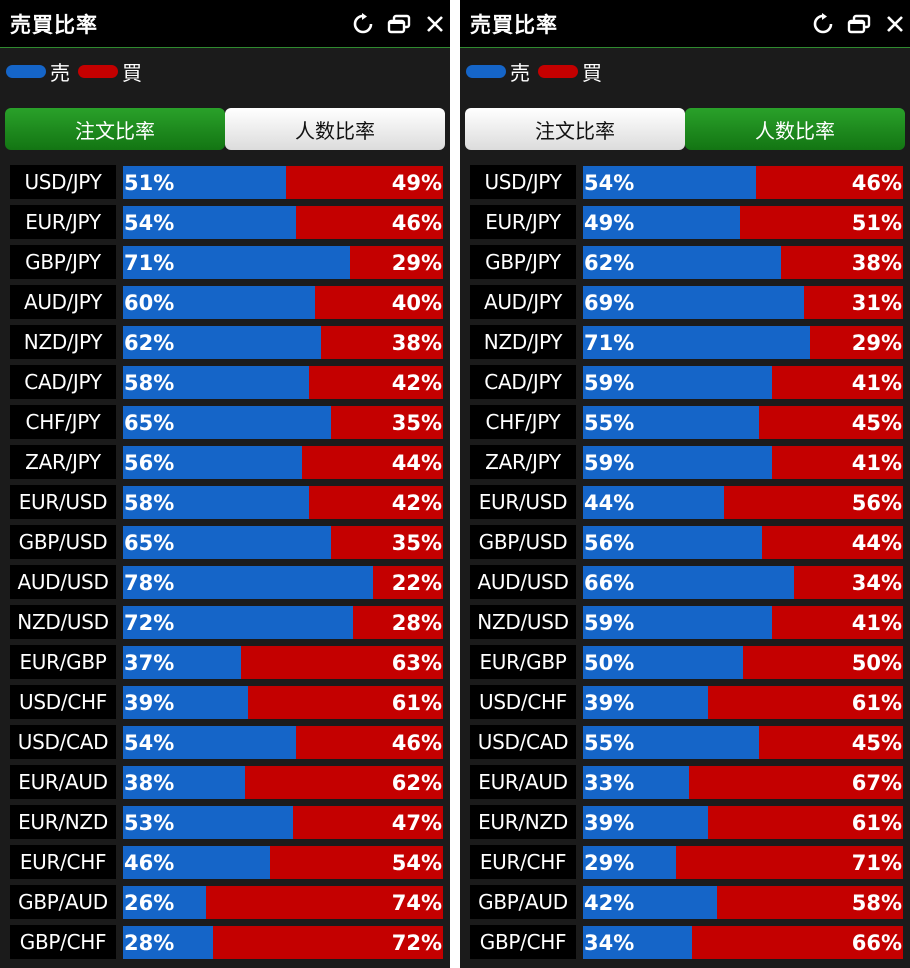 The width and height of the screenshot is (910, 968). What do you see at coordinates (743, 942) in the screenshot?
I see `ratio-bar: 34% 66%` at bounding box center [743, 942].